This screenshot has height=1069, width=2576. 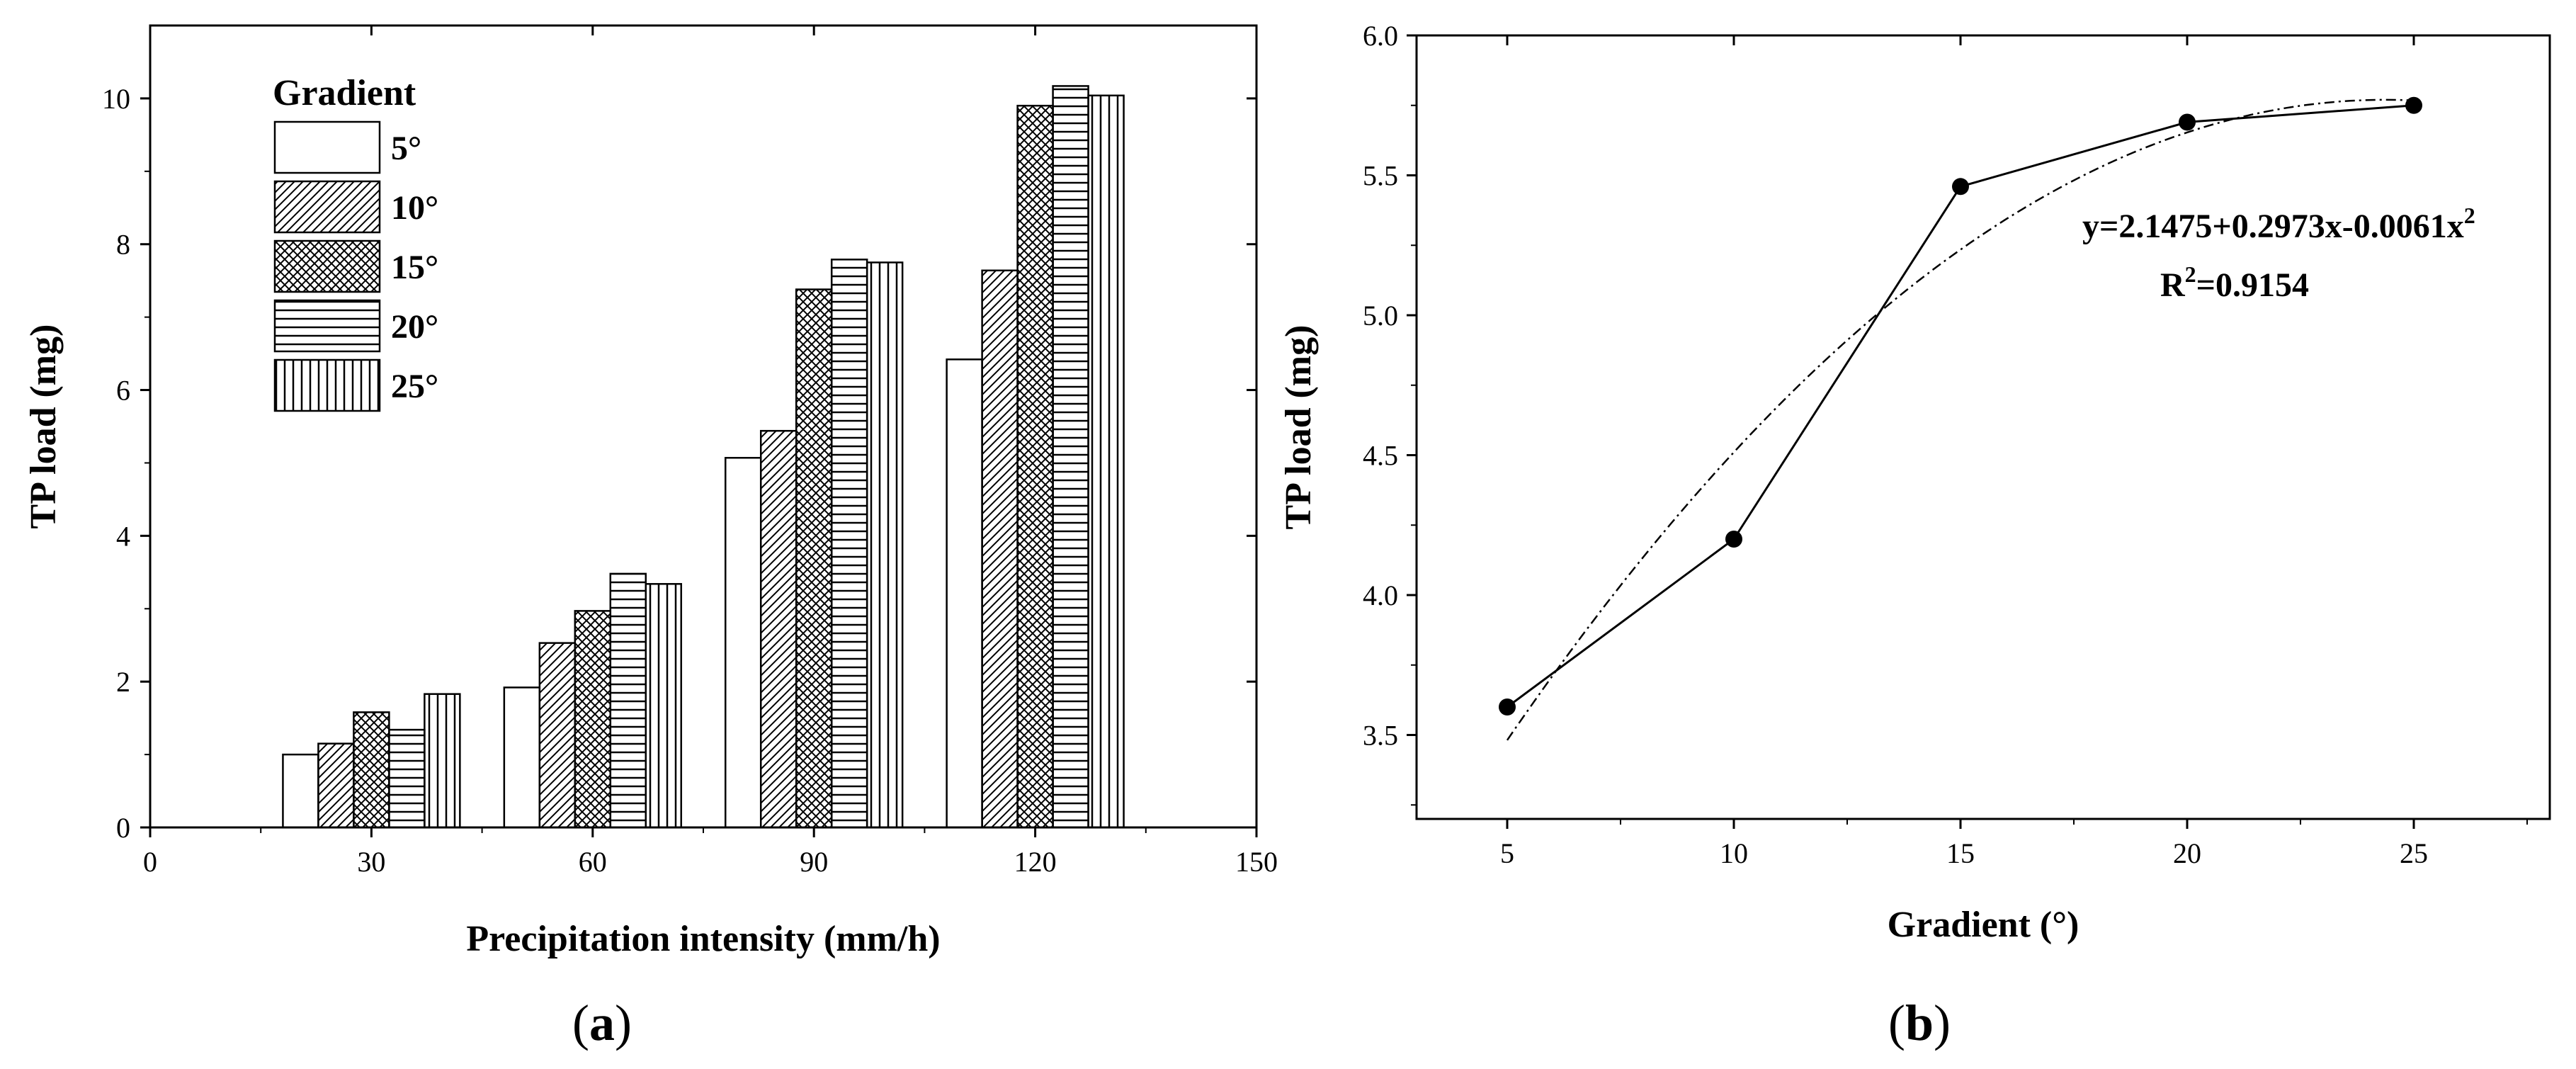 I want to click on y-tick-label: 5.5, so click(x=1380, y=176).